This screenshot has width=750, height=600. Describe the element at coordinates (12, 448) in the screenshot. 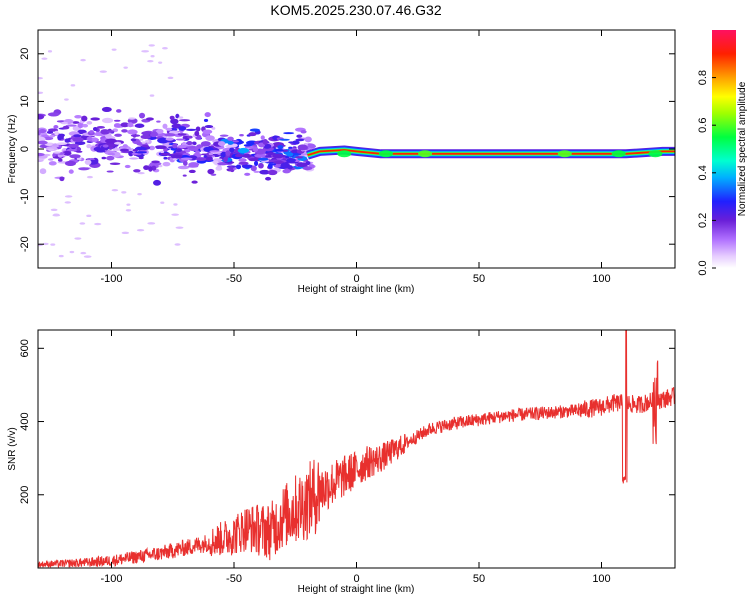

I see `snr-y-label: SNR (v/v)` at that location.